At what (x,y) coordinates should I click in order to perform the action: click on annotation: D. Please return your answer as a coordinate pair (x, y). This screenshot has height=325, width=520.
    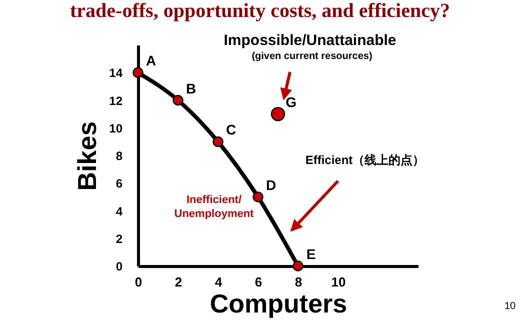
    Looking at the image, I should click on (271, 184).